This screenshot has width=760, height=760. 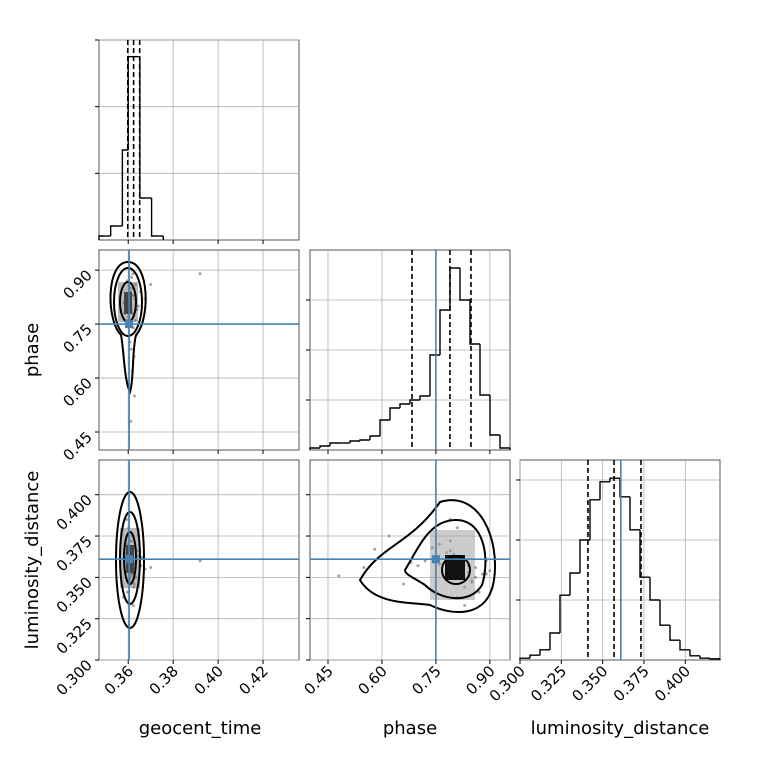 I want to click on x-tick-label: 0.75, so click(x=426, y=680).